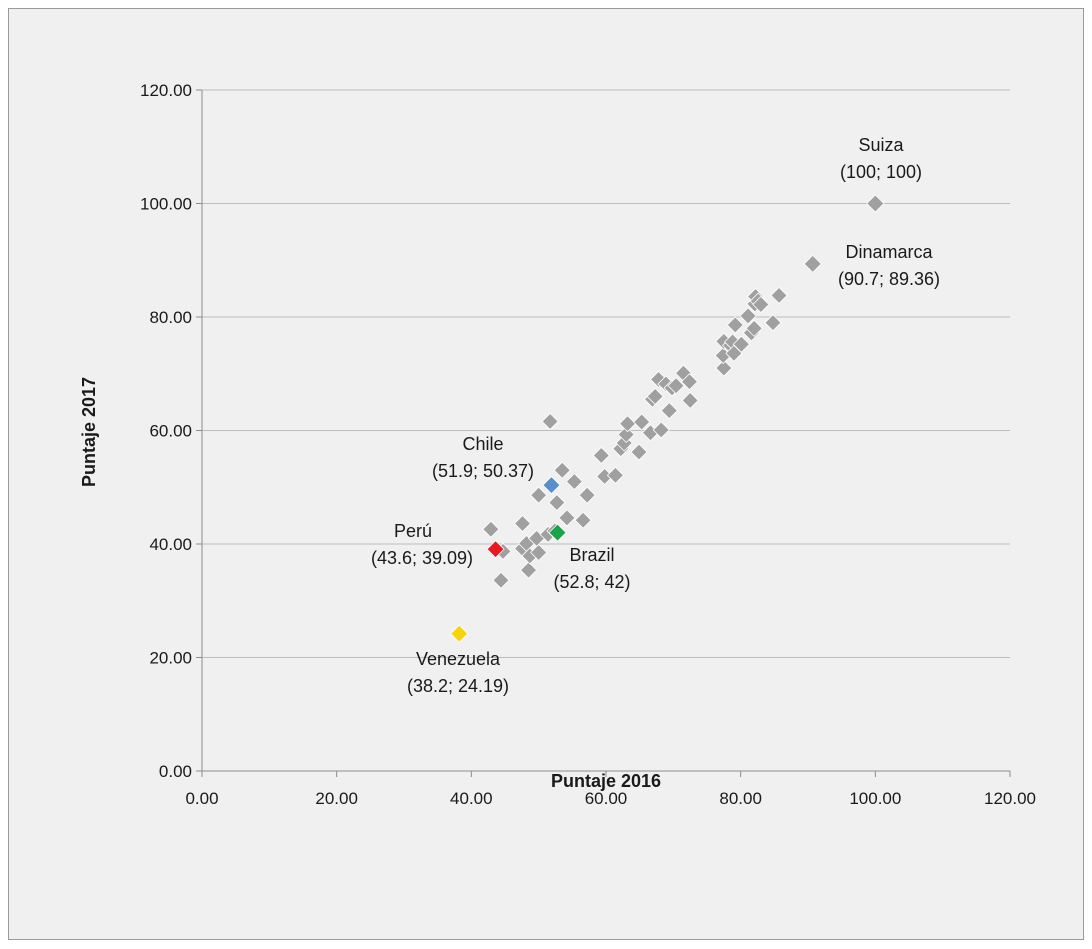  Describe the element at coordinates (89, 432) in the screenshot. I see `y-axis-title: Puntaje 2017` at that location.